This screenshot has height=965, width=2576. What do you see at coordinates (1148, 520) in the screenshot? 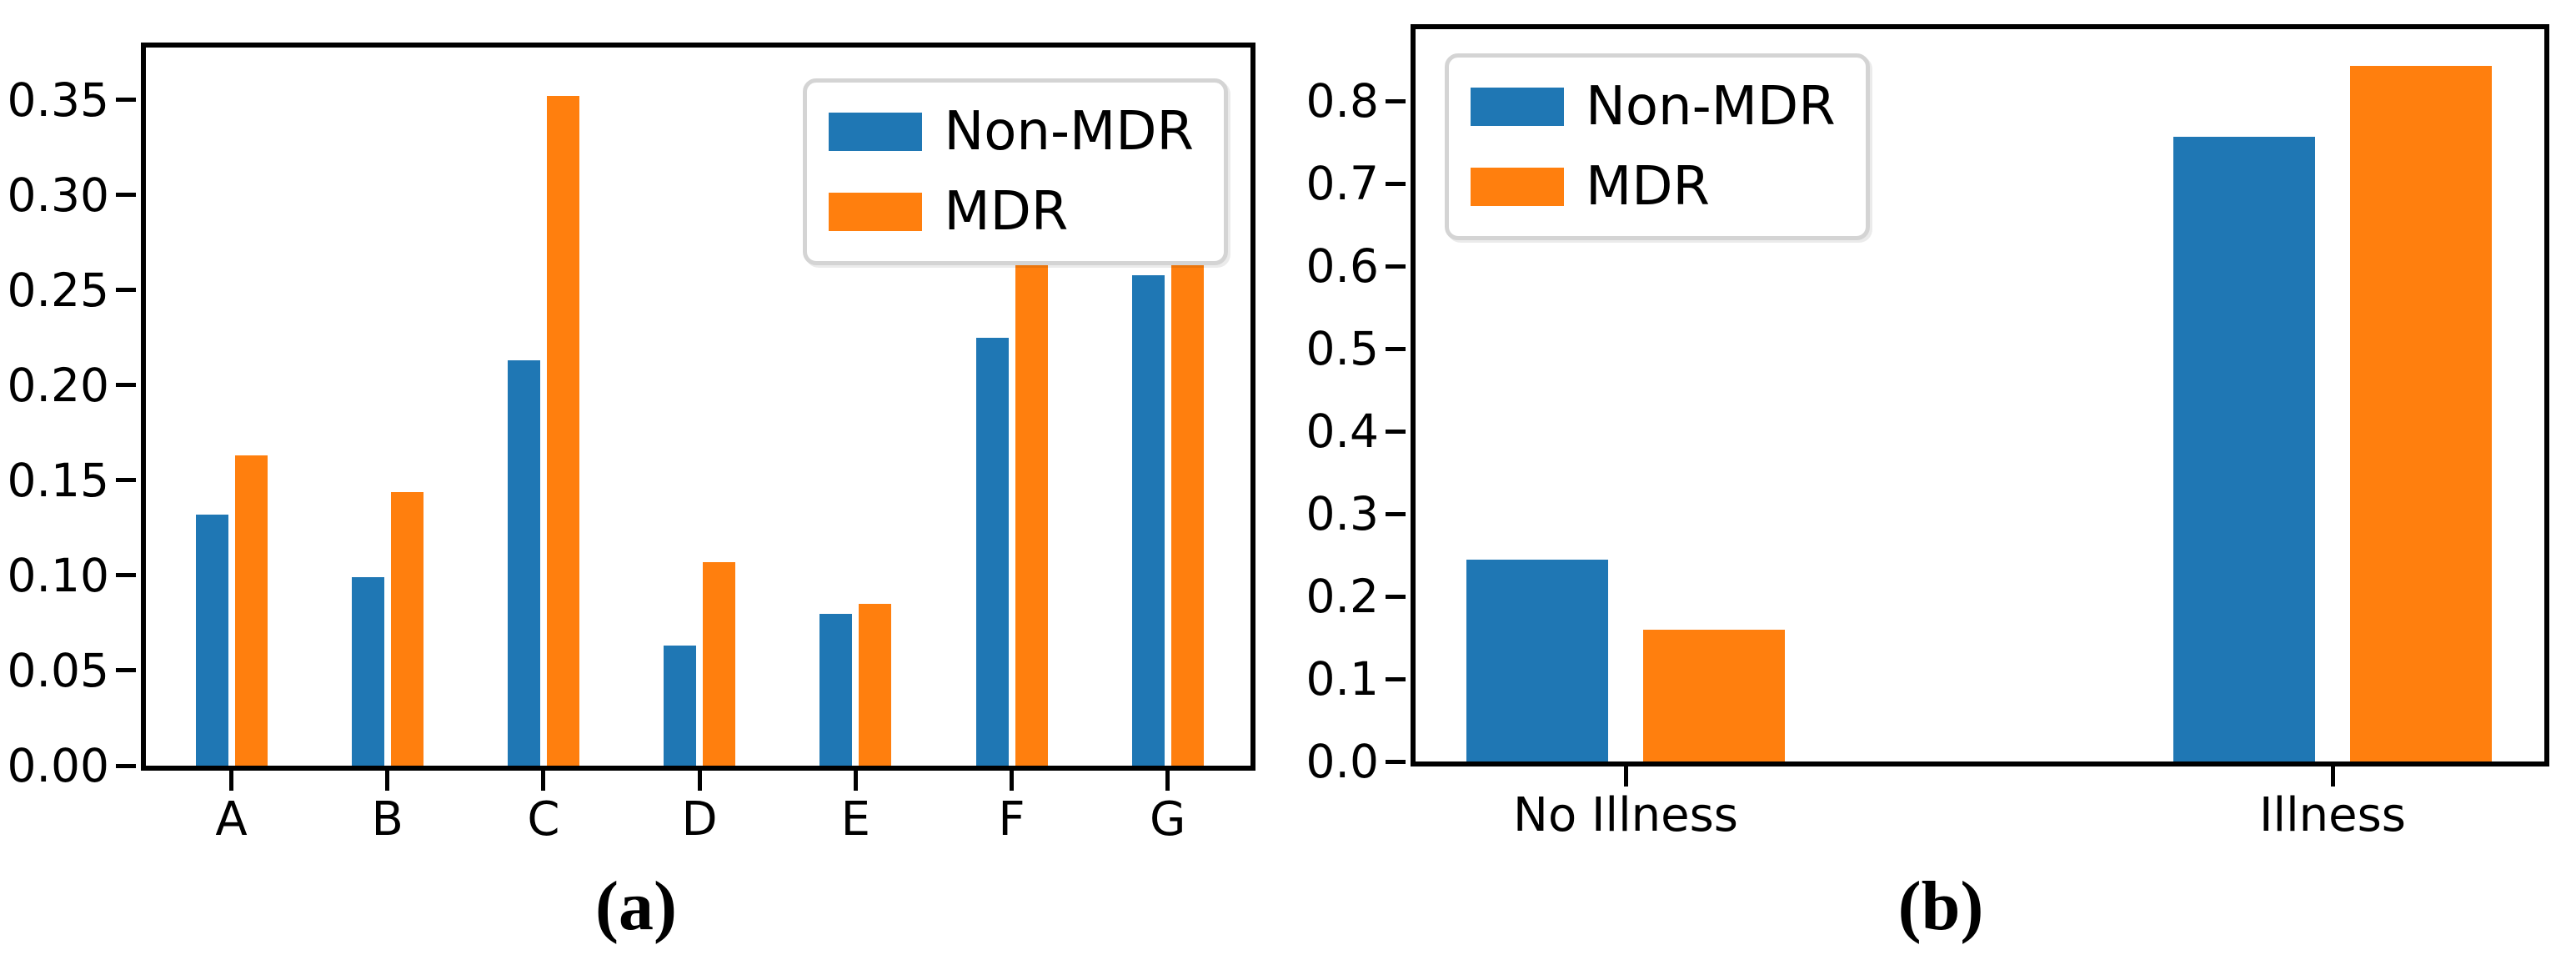
I see `bar-a-g-non-mdr` at bounding box center [1148, 520].